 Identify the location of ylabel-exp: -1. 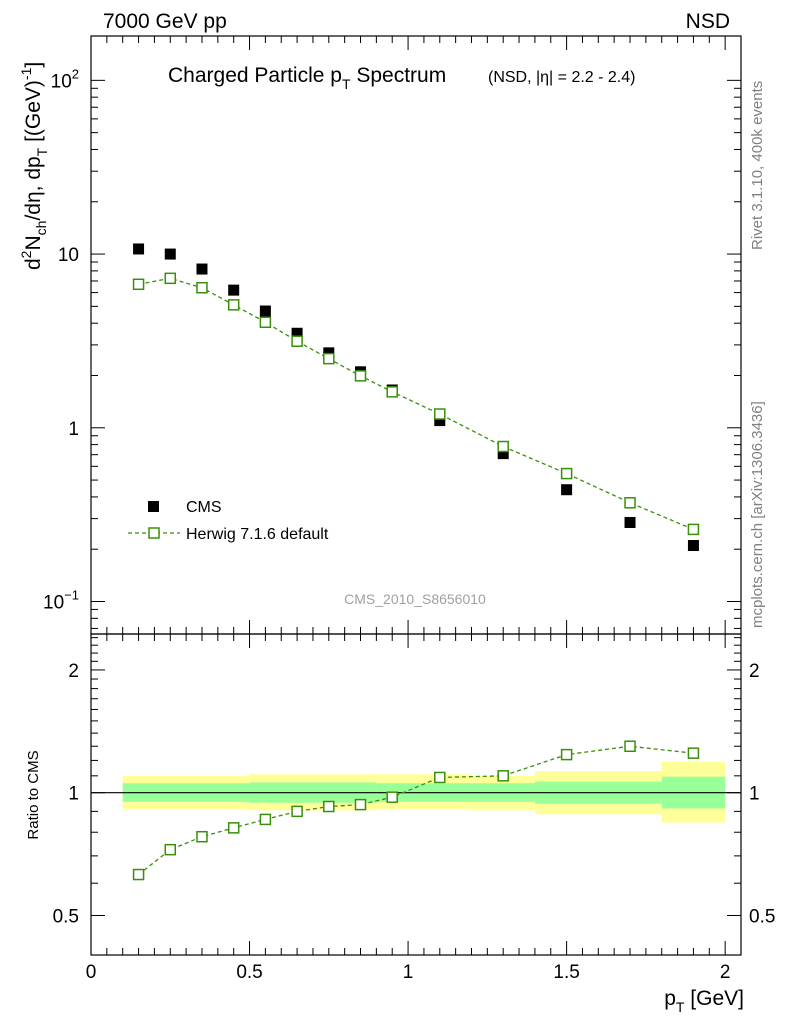
(26, 73).